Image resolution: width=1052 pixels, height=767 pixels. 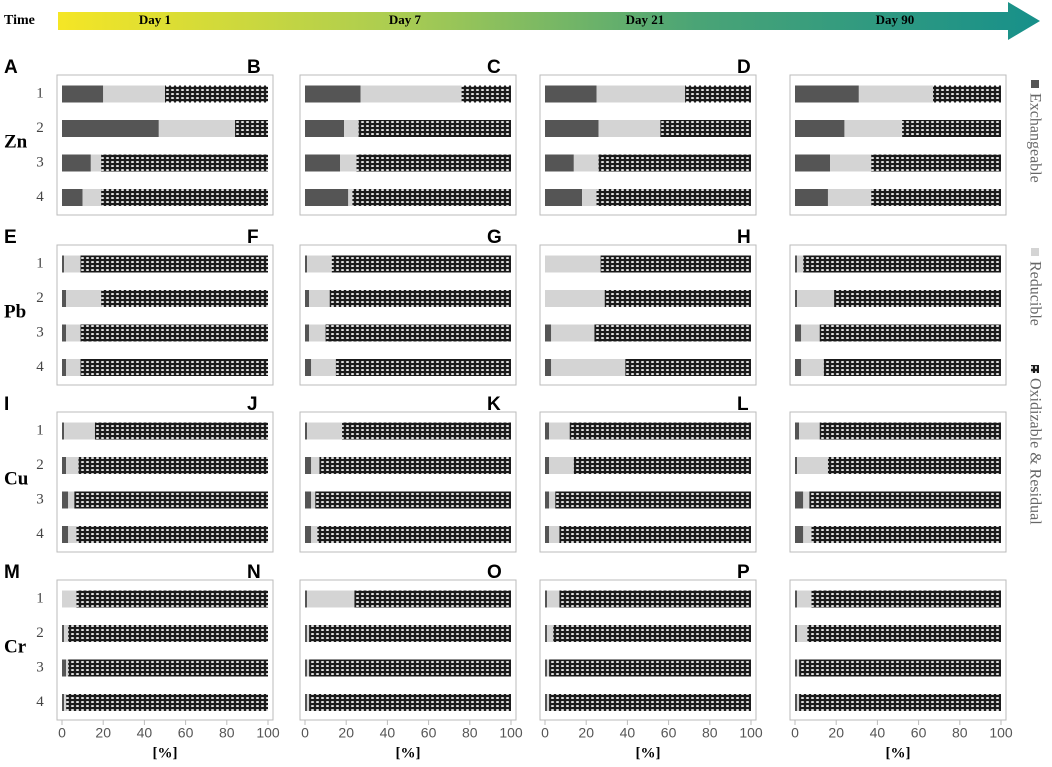 I want to click on panel-letter: A, so click(x=11, y=67).